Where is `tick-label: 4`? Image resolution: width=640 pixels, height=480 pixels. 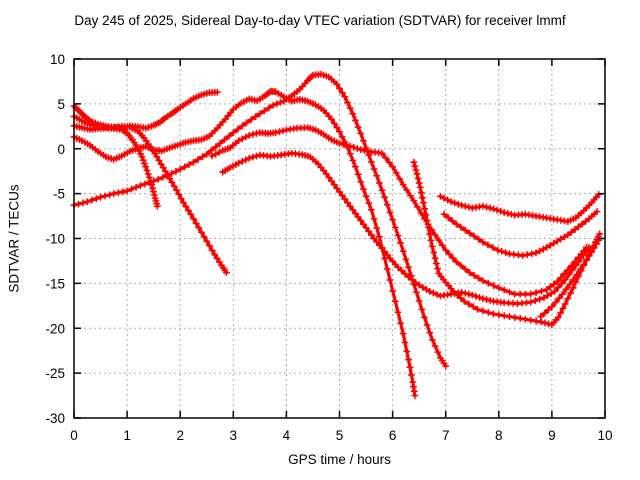 tick-label: 4 is located at coordinates (287, 435).